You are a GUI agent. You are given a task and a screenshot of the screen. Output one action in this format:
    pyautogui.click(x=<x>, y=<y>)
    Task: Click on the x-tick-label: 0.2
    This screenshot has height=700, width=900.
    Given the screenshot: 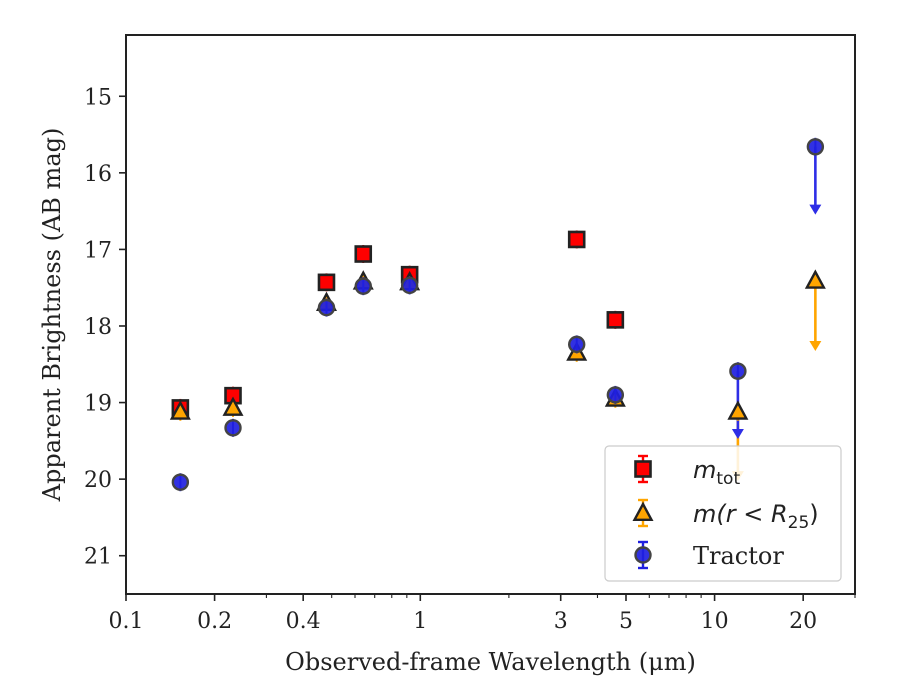 What is the action you would take?
    pyautogui.click(x=214, y=621)
    